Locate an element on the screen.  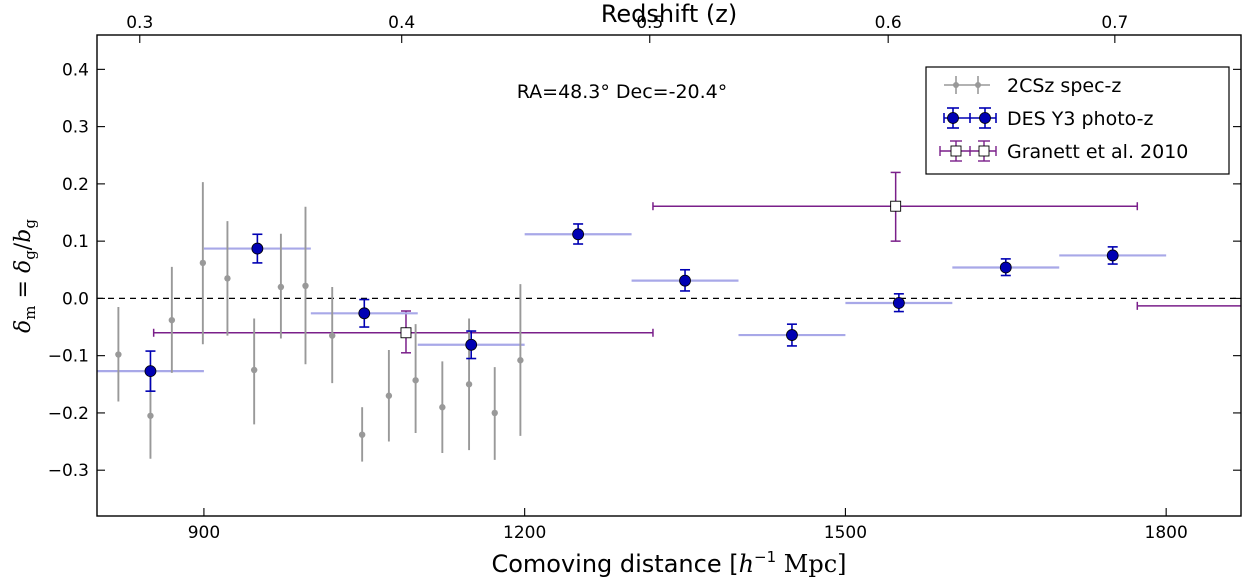
x-tick-label: 1200 is located at coordinates (524, 533).